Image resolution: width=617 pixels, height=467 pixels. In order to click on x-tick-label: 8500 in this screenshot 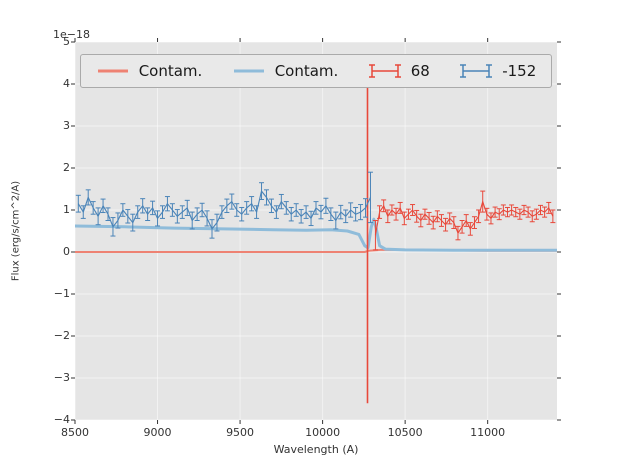, I will do `click(75, 432)`.